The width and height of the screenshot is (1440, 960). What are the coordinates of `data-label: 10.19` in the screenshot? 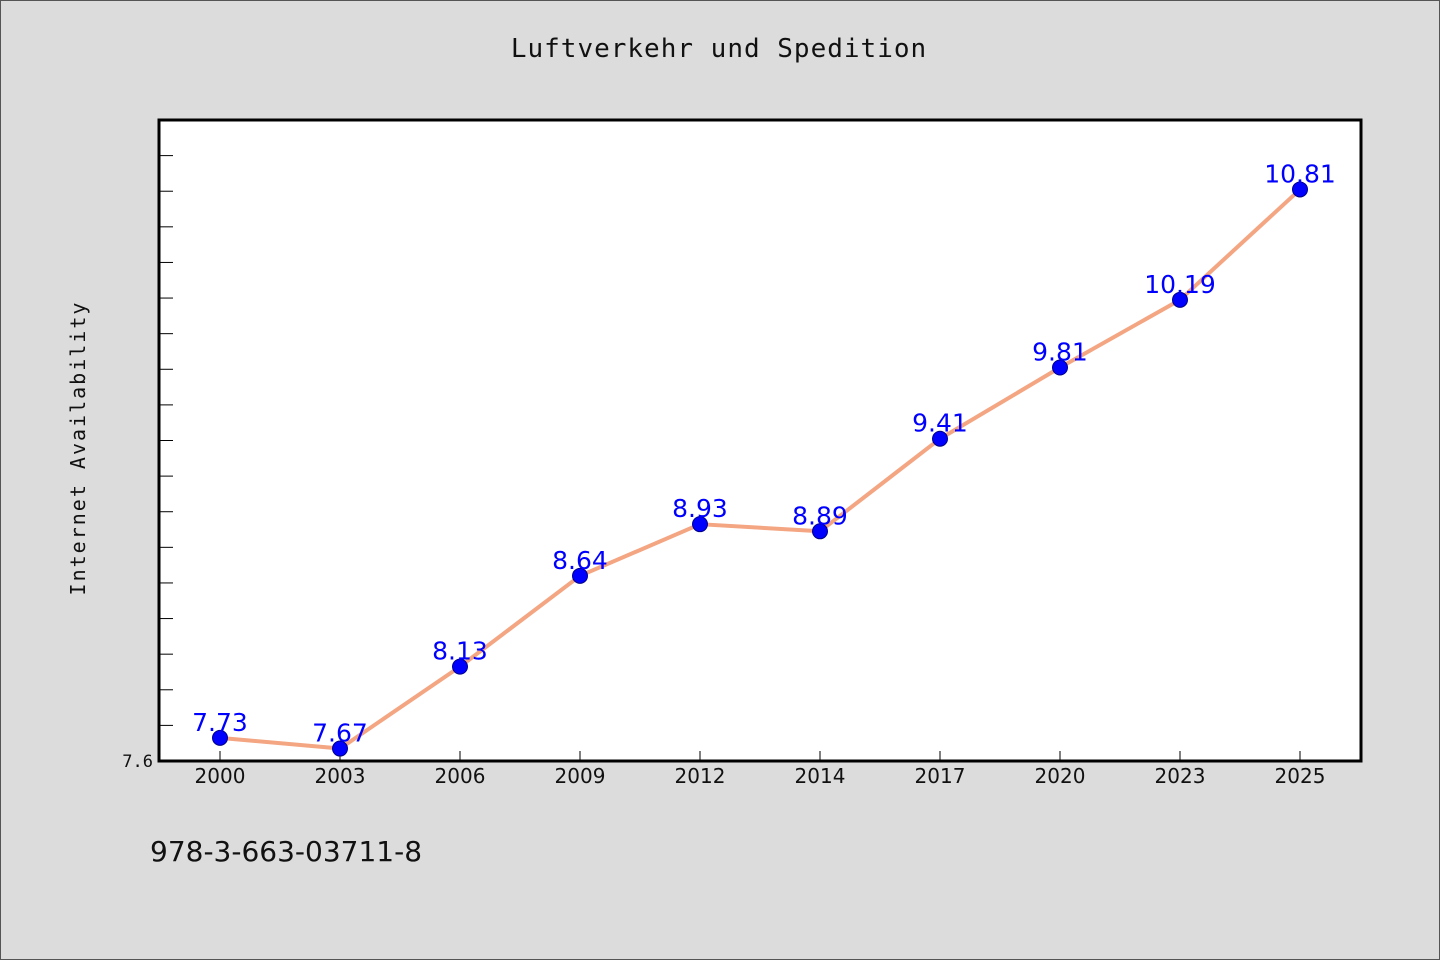 It's located at (1180, 284).